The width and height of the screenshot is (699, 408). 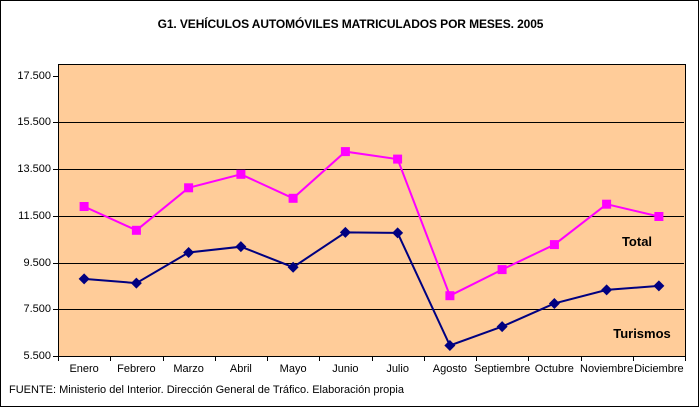 What do you see at coordinates (554, 369) in the screenshot?
I see `x-axis-label-octubre: Octubre` at bounding box center [554, 369].